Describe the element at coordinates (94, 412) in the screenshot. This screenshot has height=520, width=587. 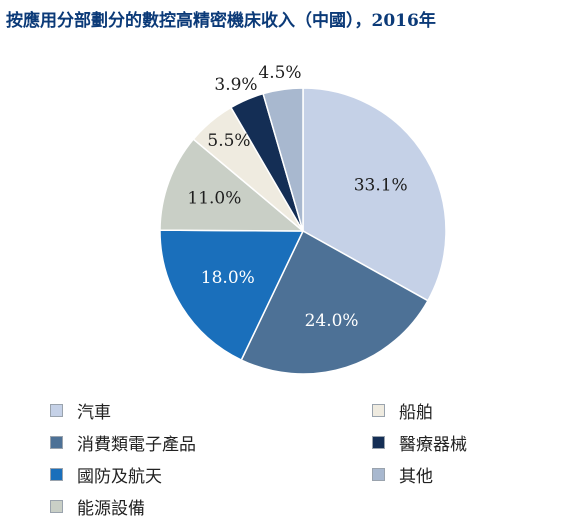
I see `legend-label: 汽車` at that location.